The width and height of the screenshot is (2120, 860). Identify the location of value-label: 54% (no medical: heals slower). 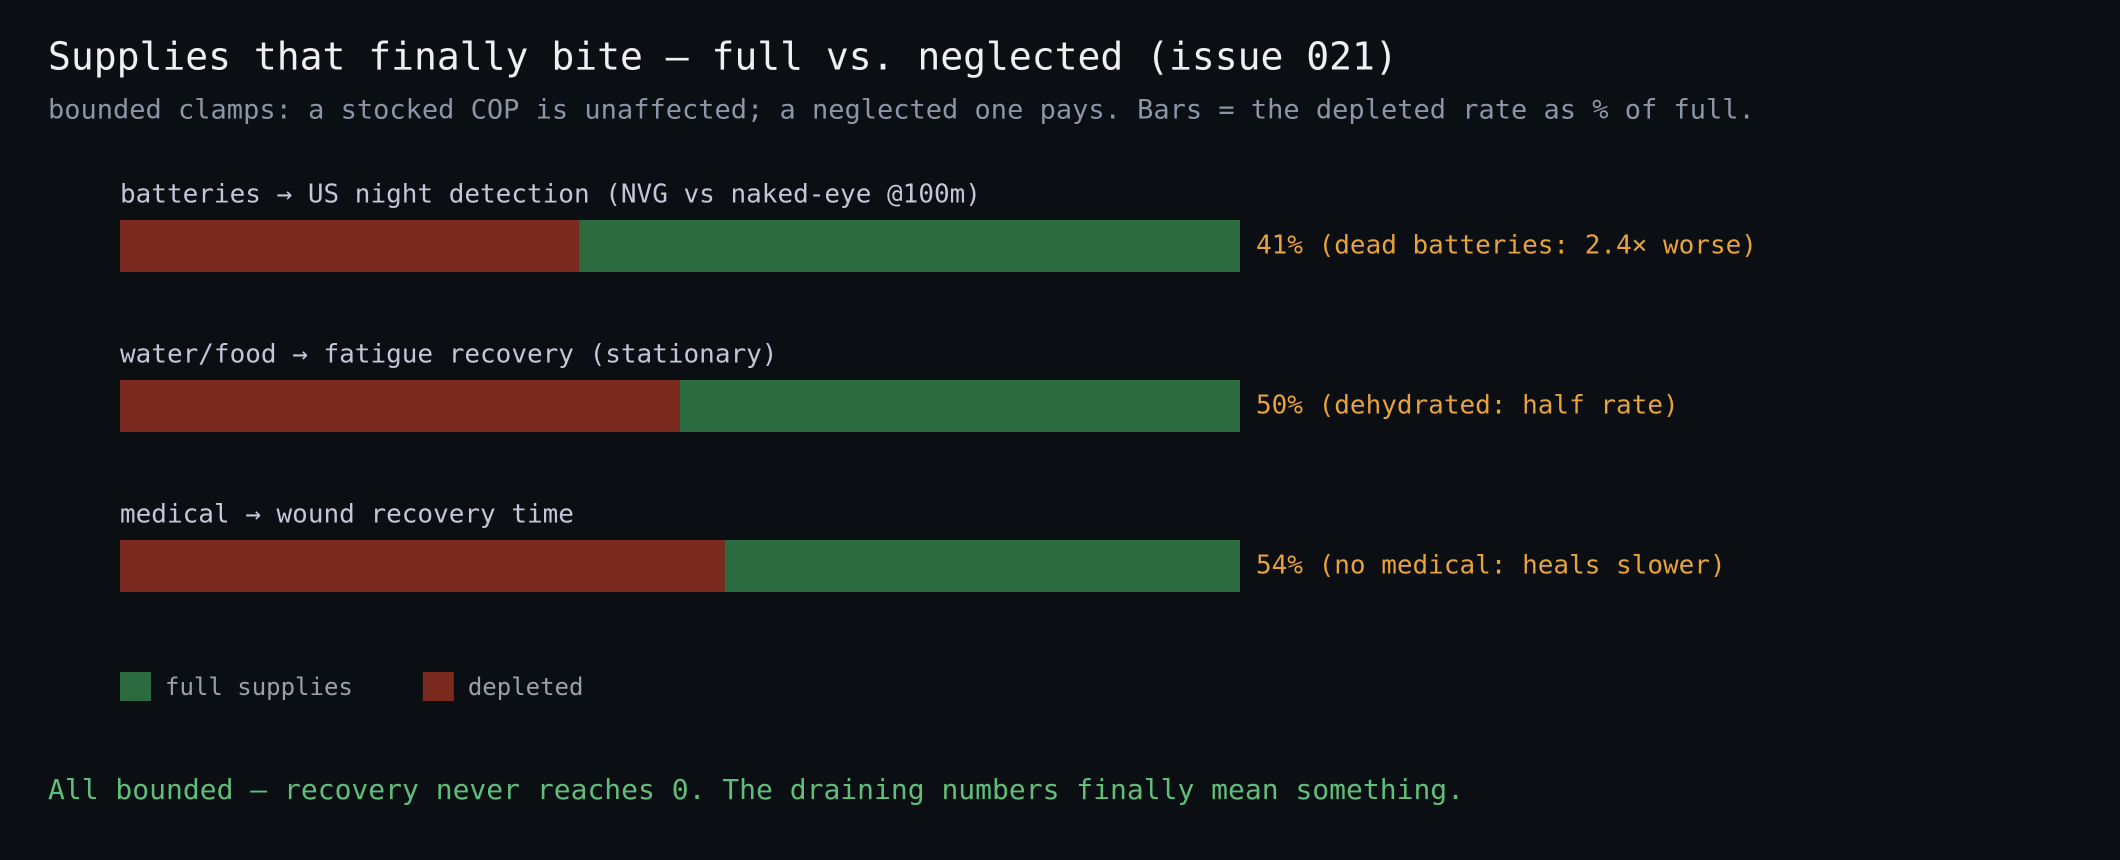
(1491, 566).